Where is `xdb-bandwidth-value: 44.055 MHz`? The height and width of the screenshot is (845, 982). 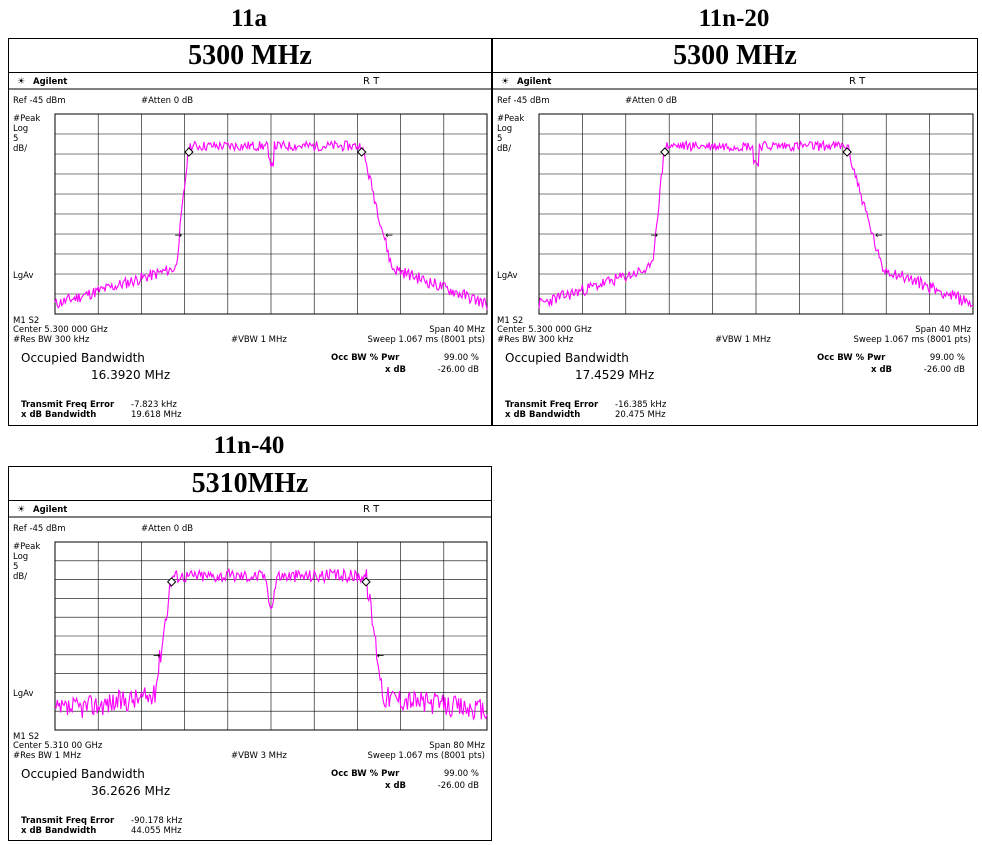
xdb-bandwidth-value: 44.055 MHz is located at coordinates (156, 831).